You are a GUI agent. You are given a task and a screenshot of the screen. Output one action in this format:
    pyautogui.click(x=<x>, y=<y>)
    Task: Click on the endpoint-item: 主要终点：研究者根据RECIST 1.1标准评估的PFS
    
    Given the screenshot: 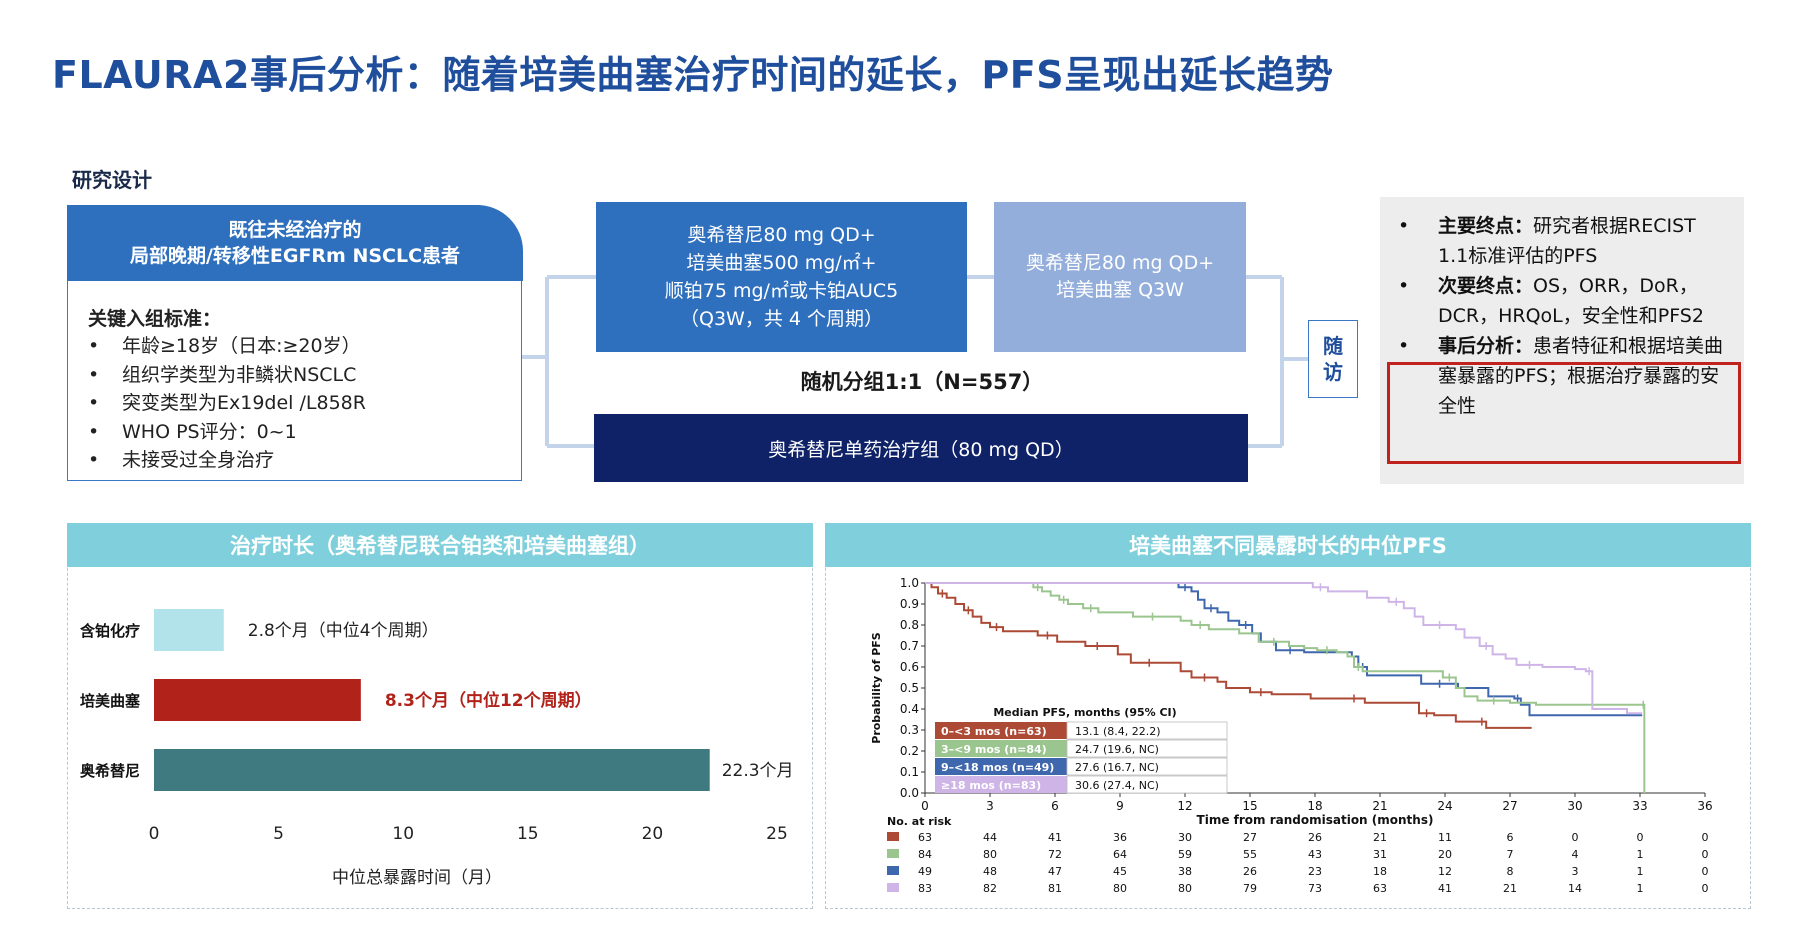 What is the action you would take?
    pyautogui.click(x=1563, y=241)
    